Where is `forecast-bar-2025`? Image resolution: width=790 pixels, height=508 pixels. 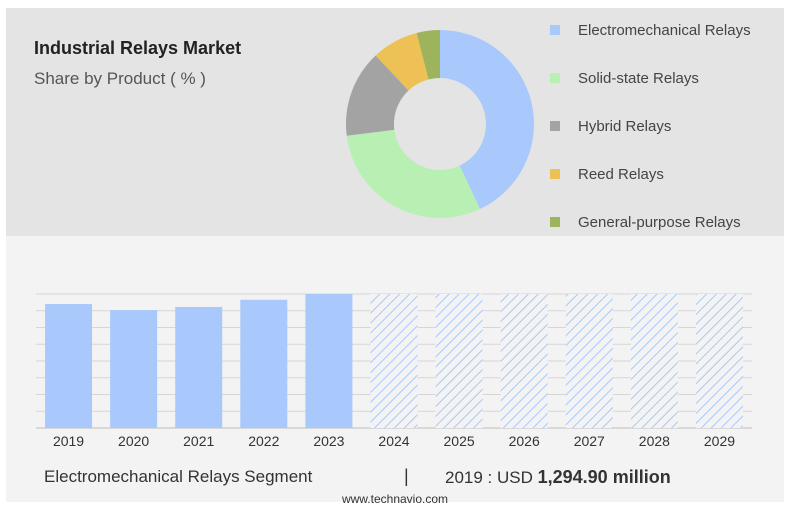 forecast-bar-2025 is located at coordinates (459, 361).